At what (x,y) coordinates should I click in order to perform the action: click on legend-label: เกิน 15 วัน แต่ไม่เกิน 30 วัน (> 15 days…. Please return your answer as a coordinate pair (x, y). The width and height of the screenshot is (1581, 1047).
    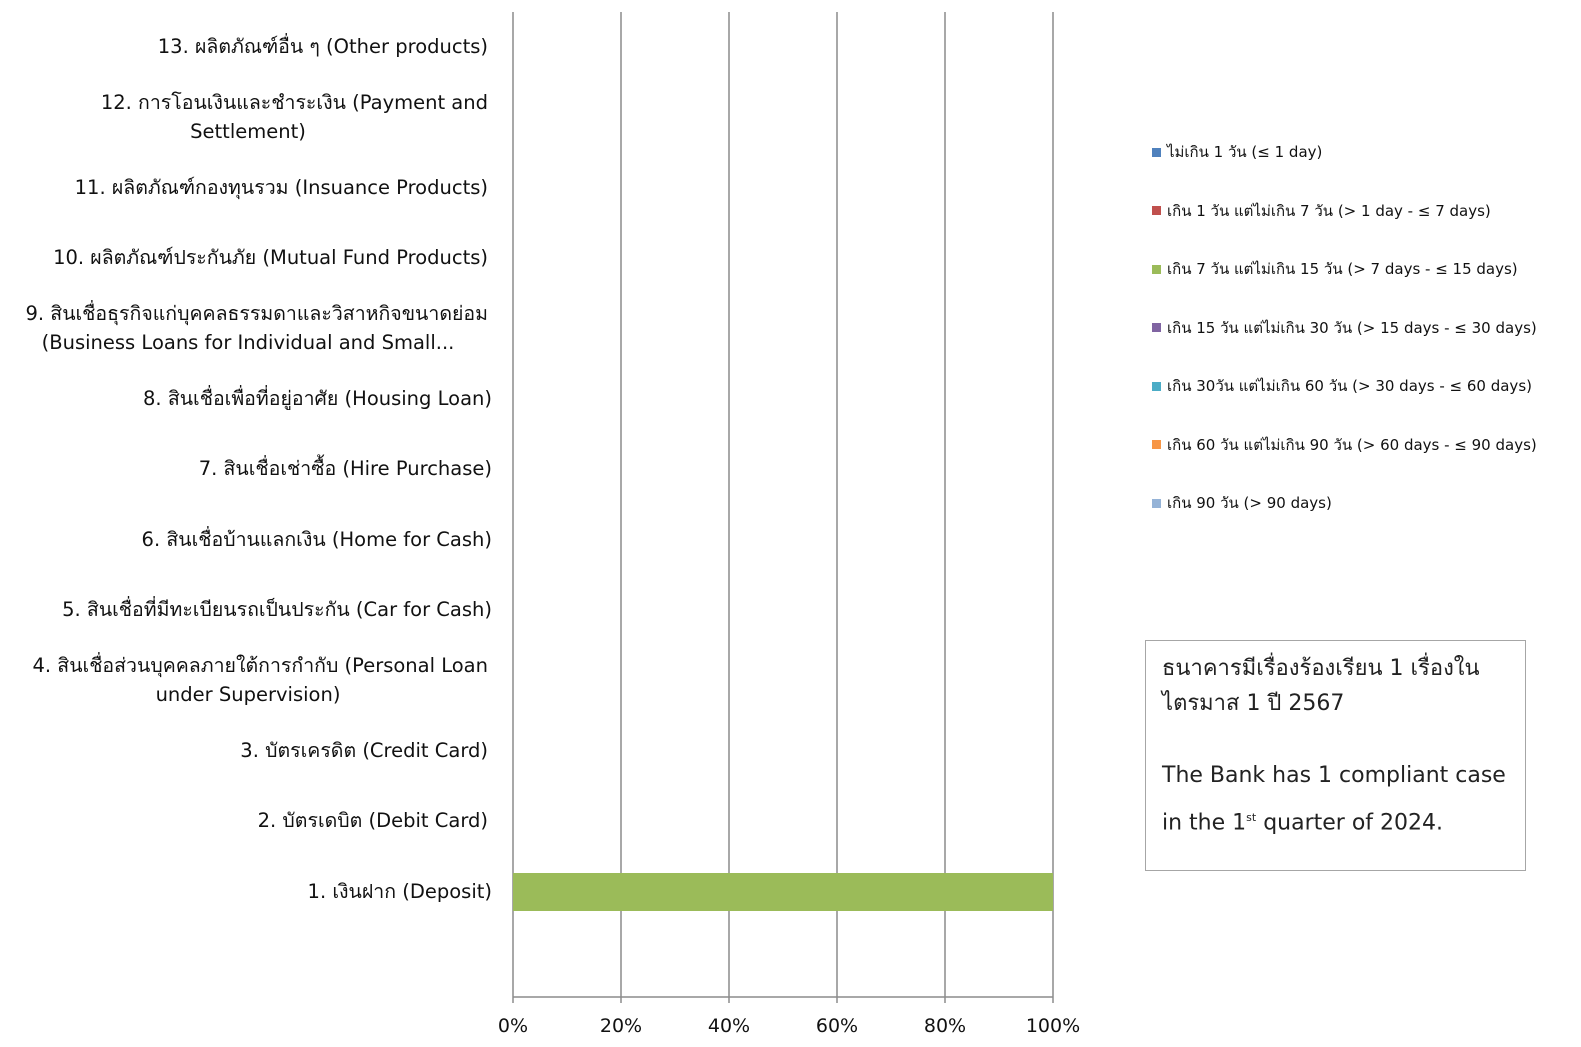
    Looking at the image, I should click on (1352, 328).